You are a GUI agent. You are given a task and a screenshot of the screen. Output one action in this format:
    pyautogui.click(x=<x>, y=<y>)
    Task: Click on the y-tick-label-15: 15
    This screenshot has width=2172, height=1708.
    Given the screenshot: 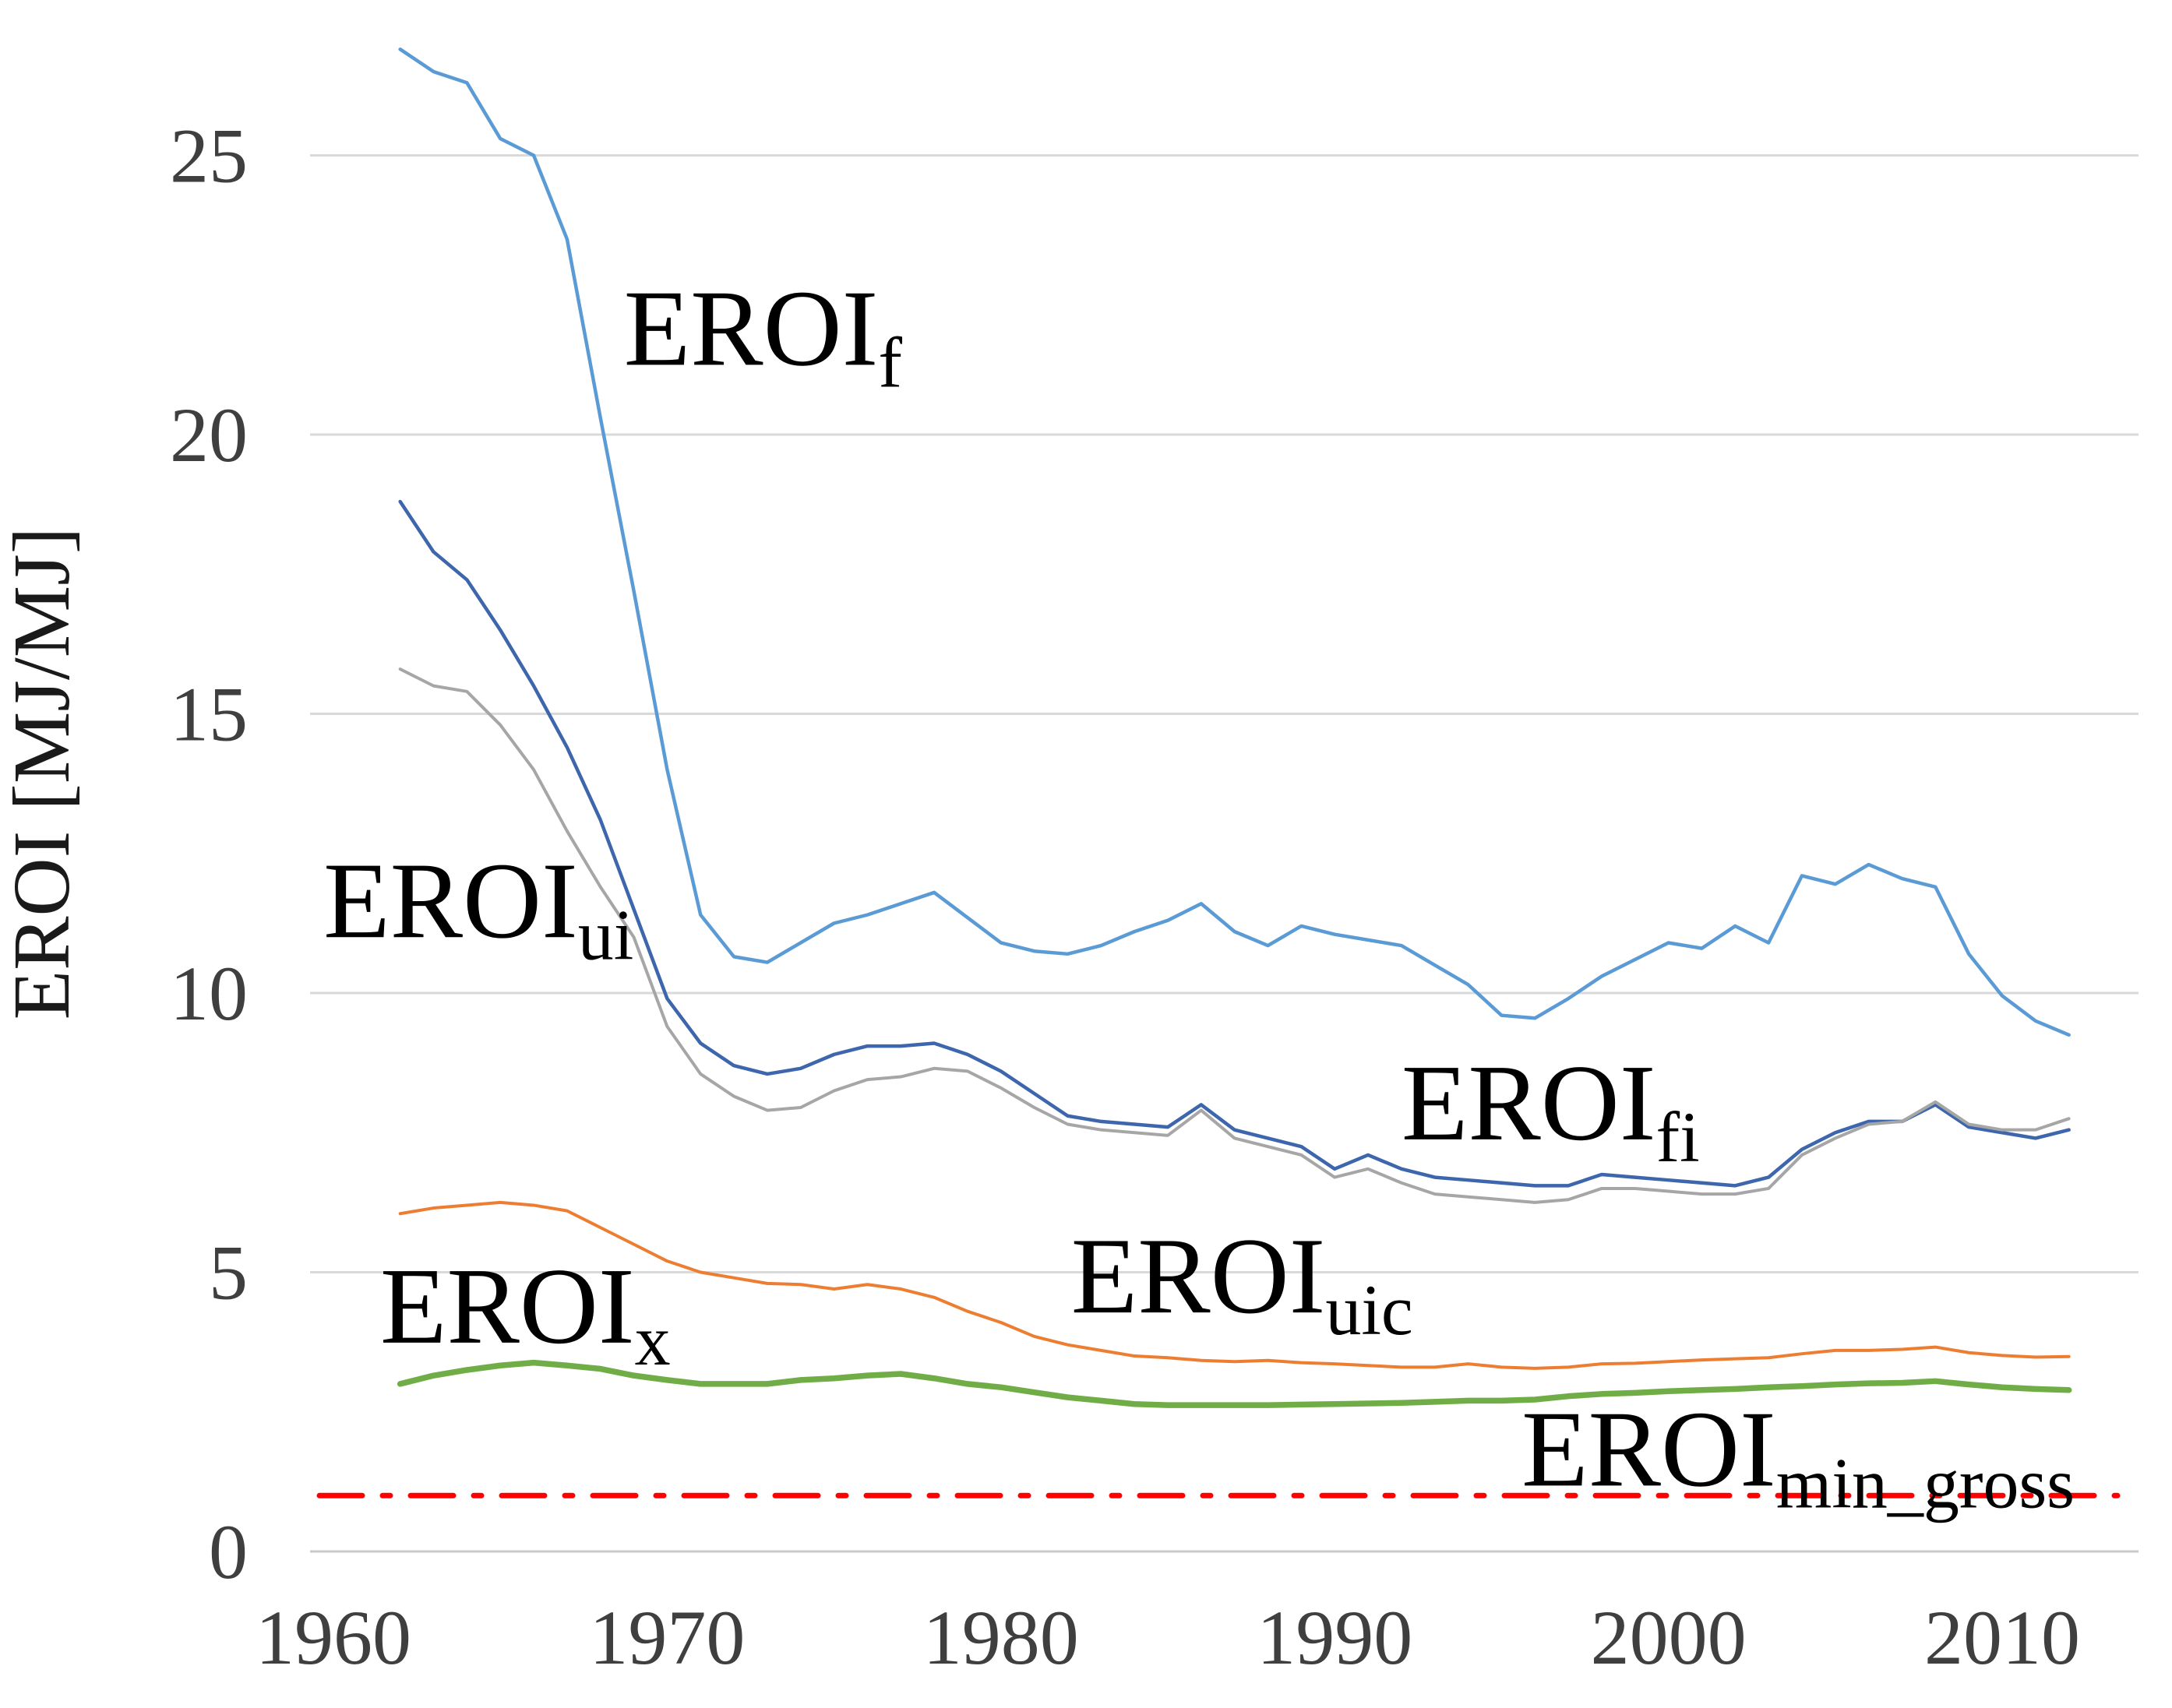 What is the action you would take?
    pyautogui.click(x=209, y=714)
    